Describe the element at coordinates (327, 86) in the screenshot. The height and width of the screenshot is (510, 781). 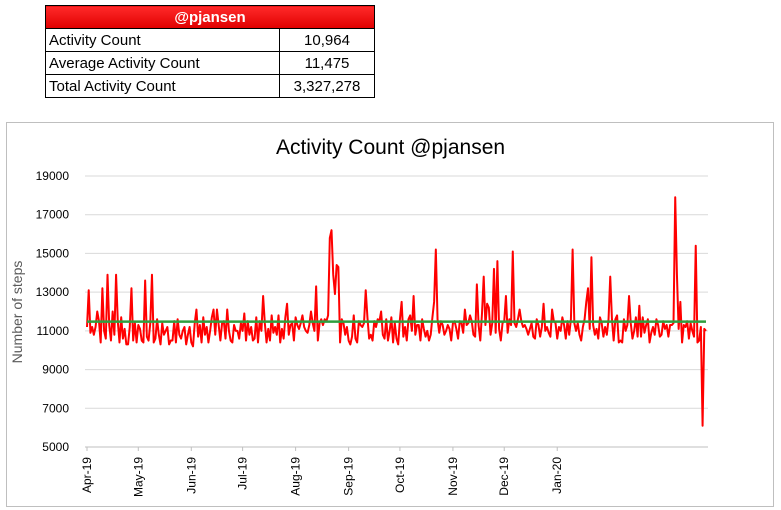
I see `summary-value: 3,327,278` at that location.